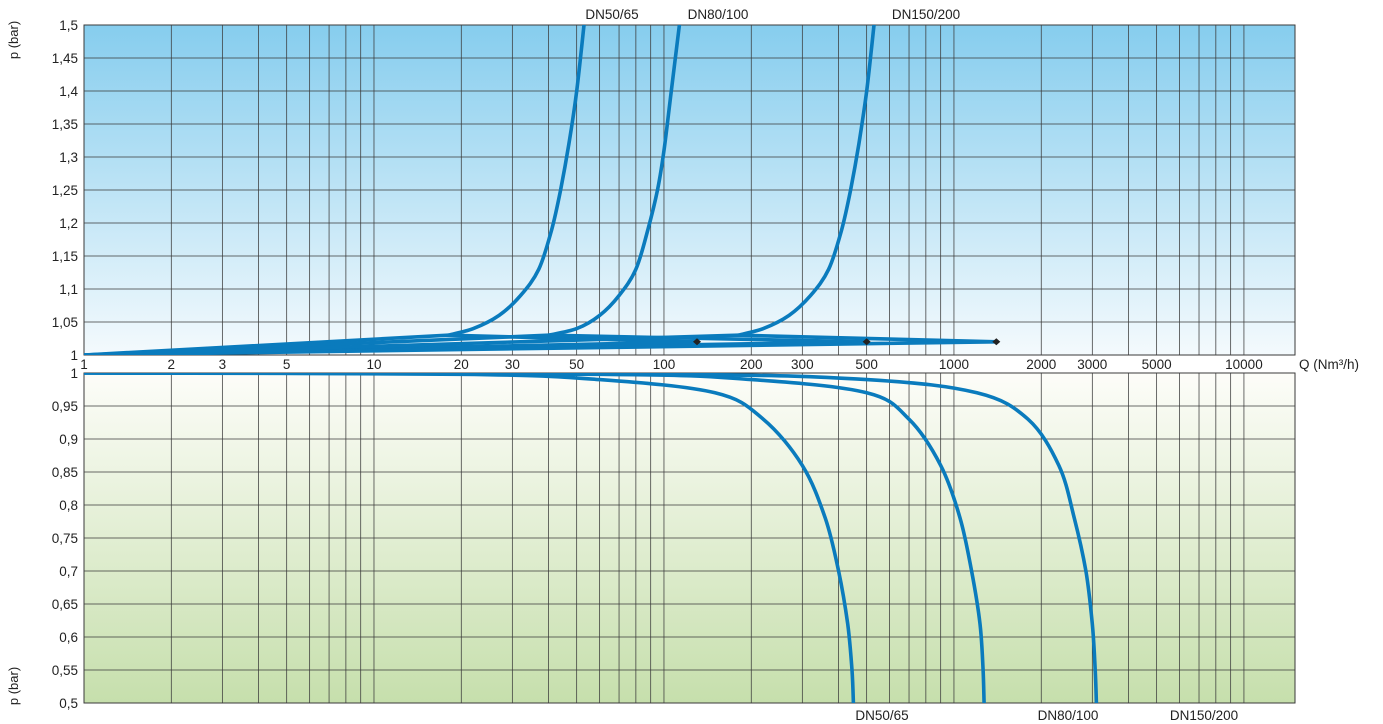  What do you see at coordinates (881, 715) in the screenshot?
I see `lower-label-dn50-65: DN50/65` at bounding box center [881, 715].